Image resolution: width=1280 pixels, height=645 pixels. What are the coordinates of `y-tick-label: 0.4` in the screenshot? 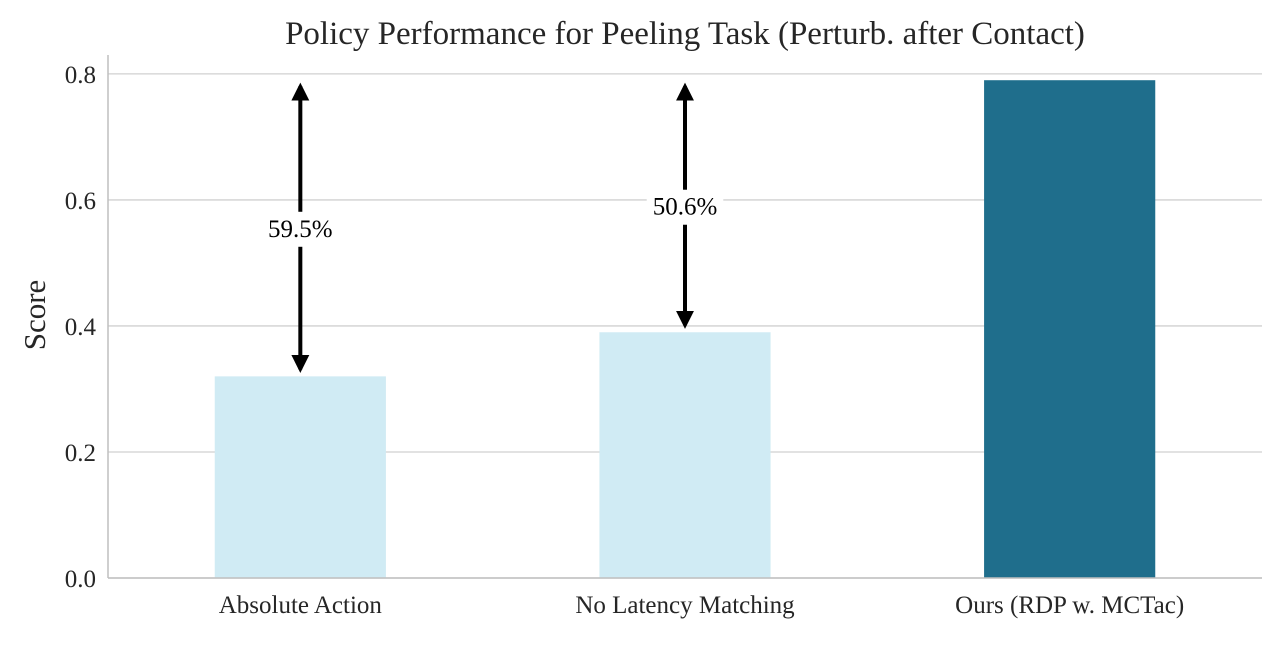 It's located at (81, 327).